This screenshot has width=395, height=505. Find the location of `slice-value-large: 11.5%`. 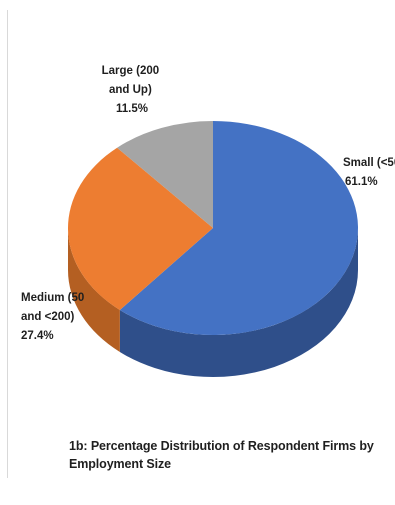

slice-value-large: 11.5% is located at coordinates (132, 109).